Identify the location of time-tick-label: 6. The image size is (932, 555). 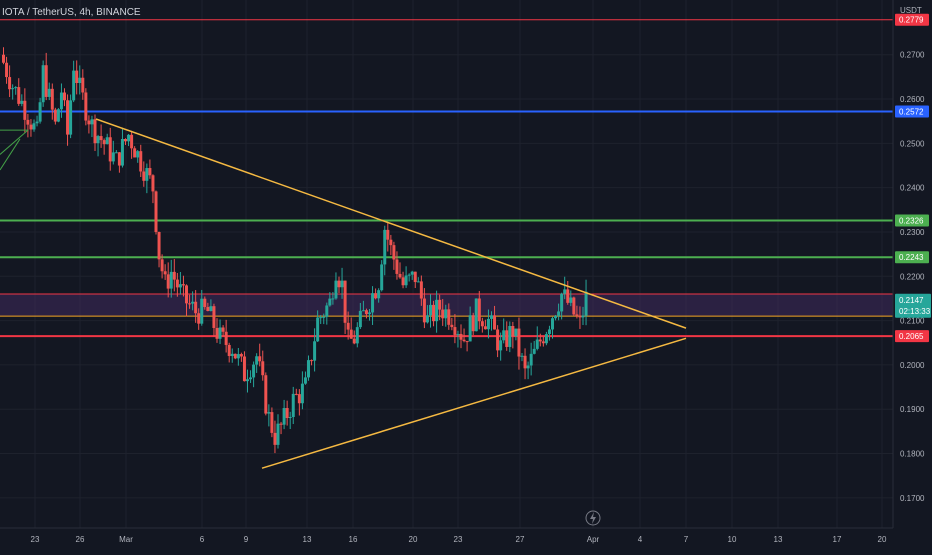
(202, 539).